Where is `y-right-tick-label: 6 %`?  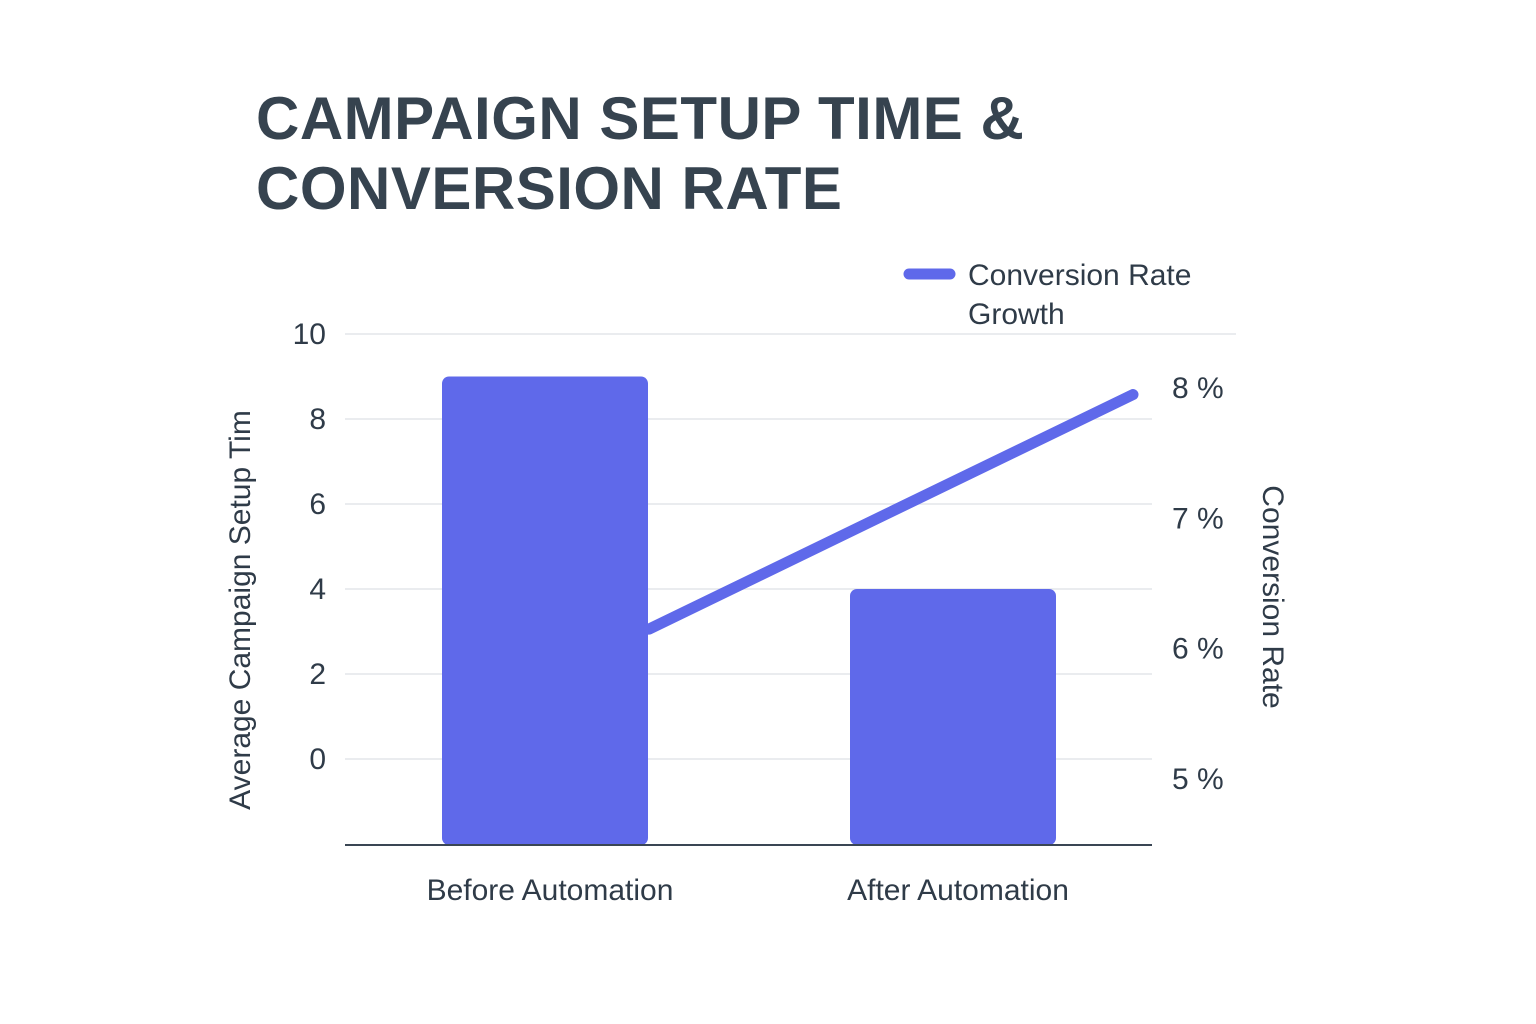 y-right-tick-label: 6 % is located at coordinates (1198, 649).